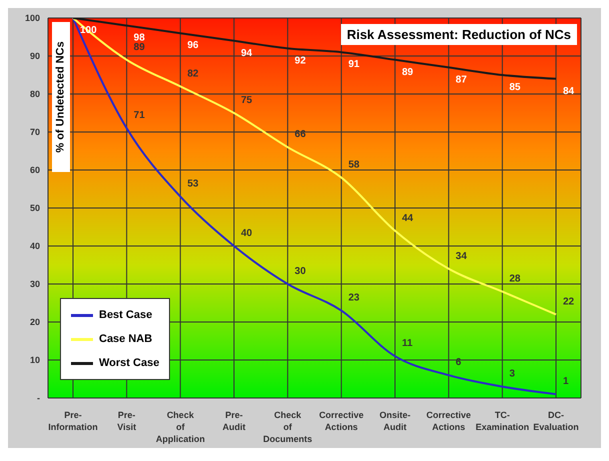 The height and width of the screenshot is (461, 609). Describe the element at coordinates (515, 87) in the screenshot. I see `data-label: 85` at that location.